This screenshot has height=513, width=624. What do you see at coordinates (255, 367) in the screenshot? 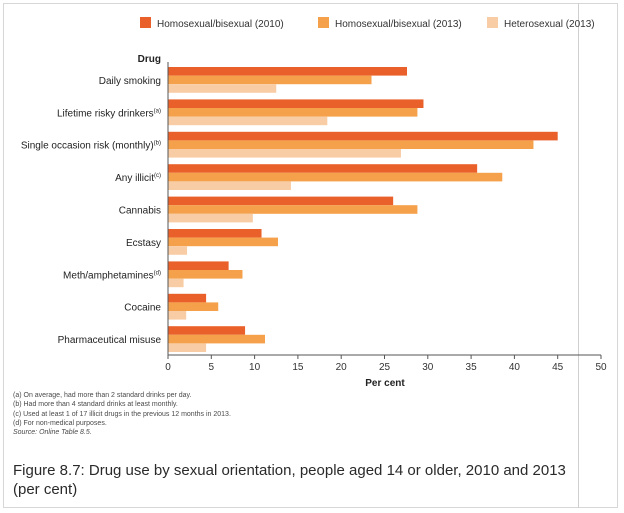
I see `x-tick-label: 10` at bounding box center [255, 367].